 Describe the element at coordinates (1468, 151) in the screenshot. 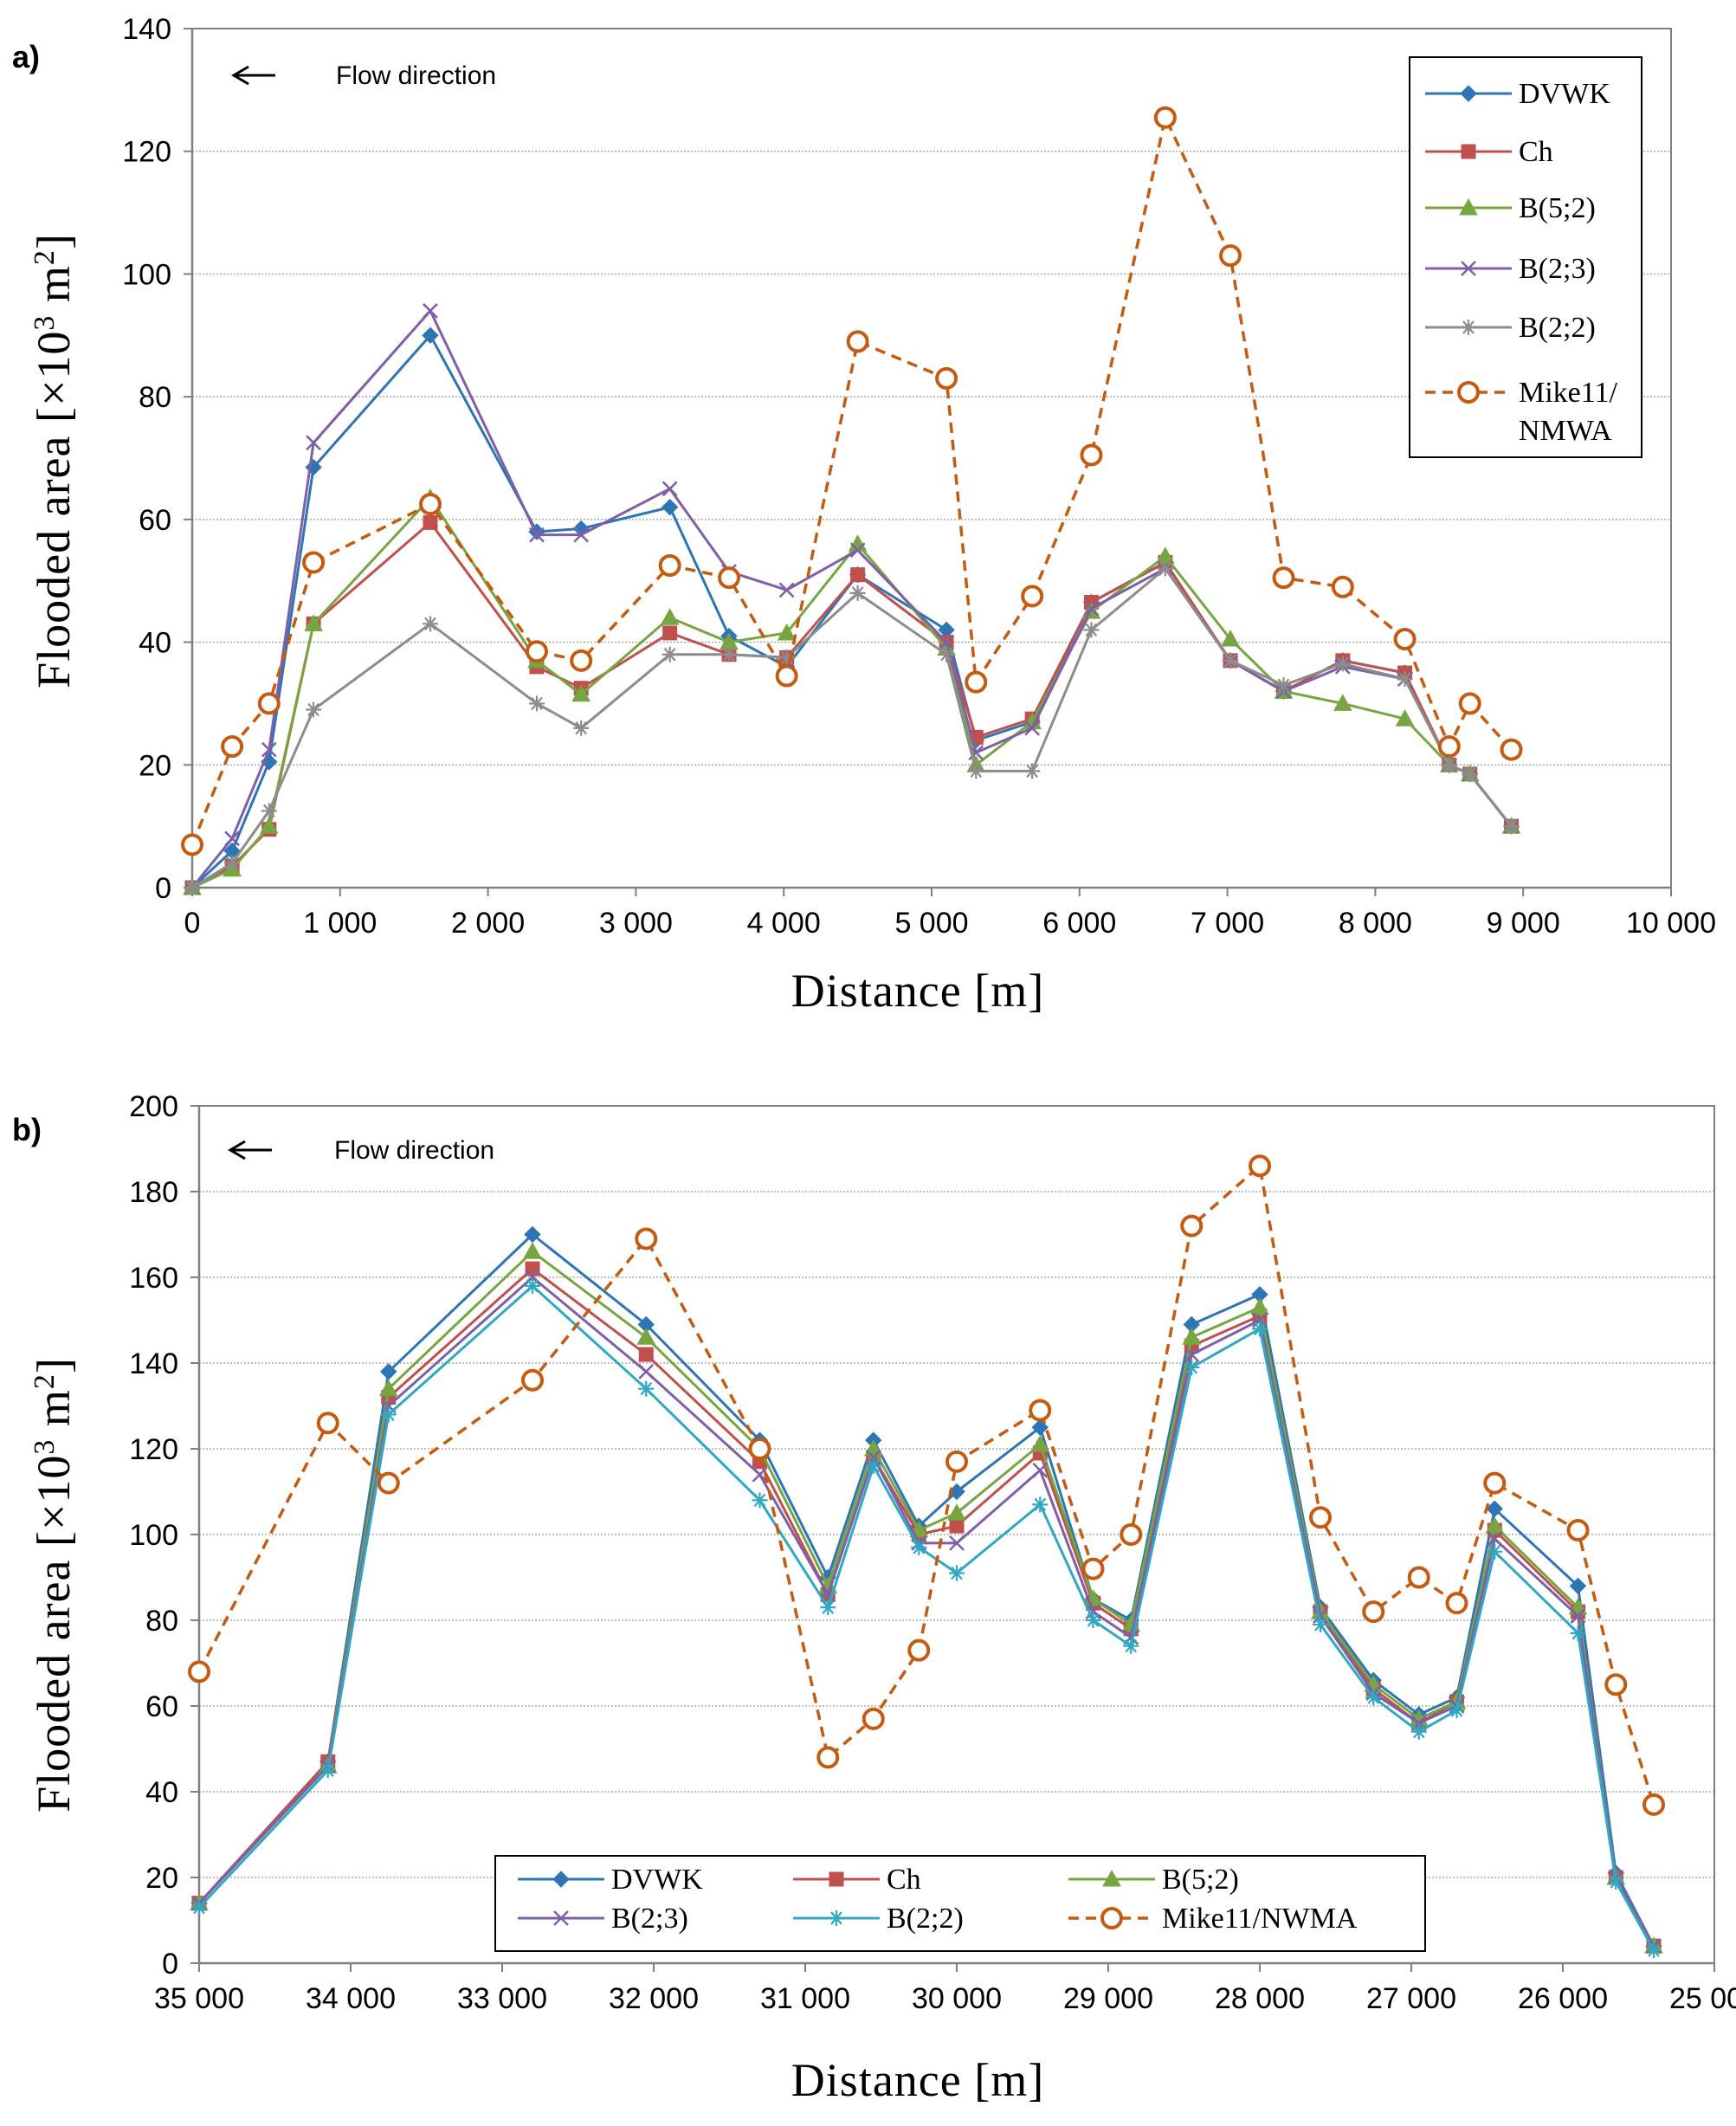

I see `legend-marker-ch` at that location.